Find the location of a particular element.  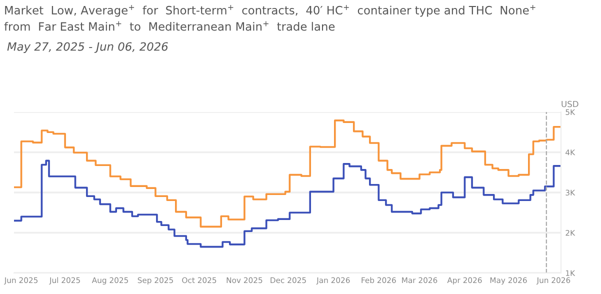

y-axis-title: USD is located at coordinates (570, 104).